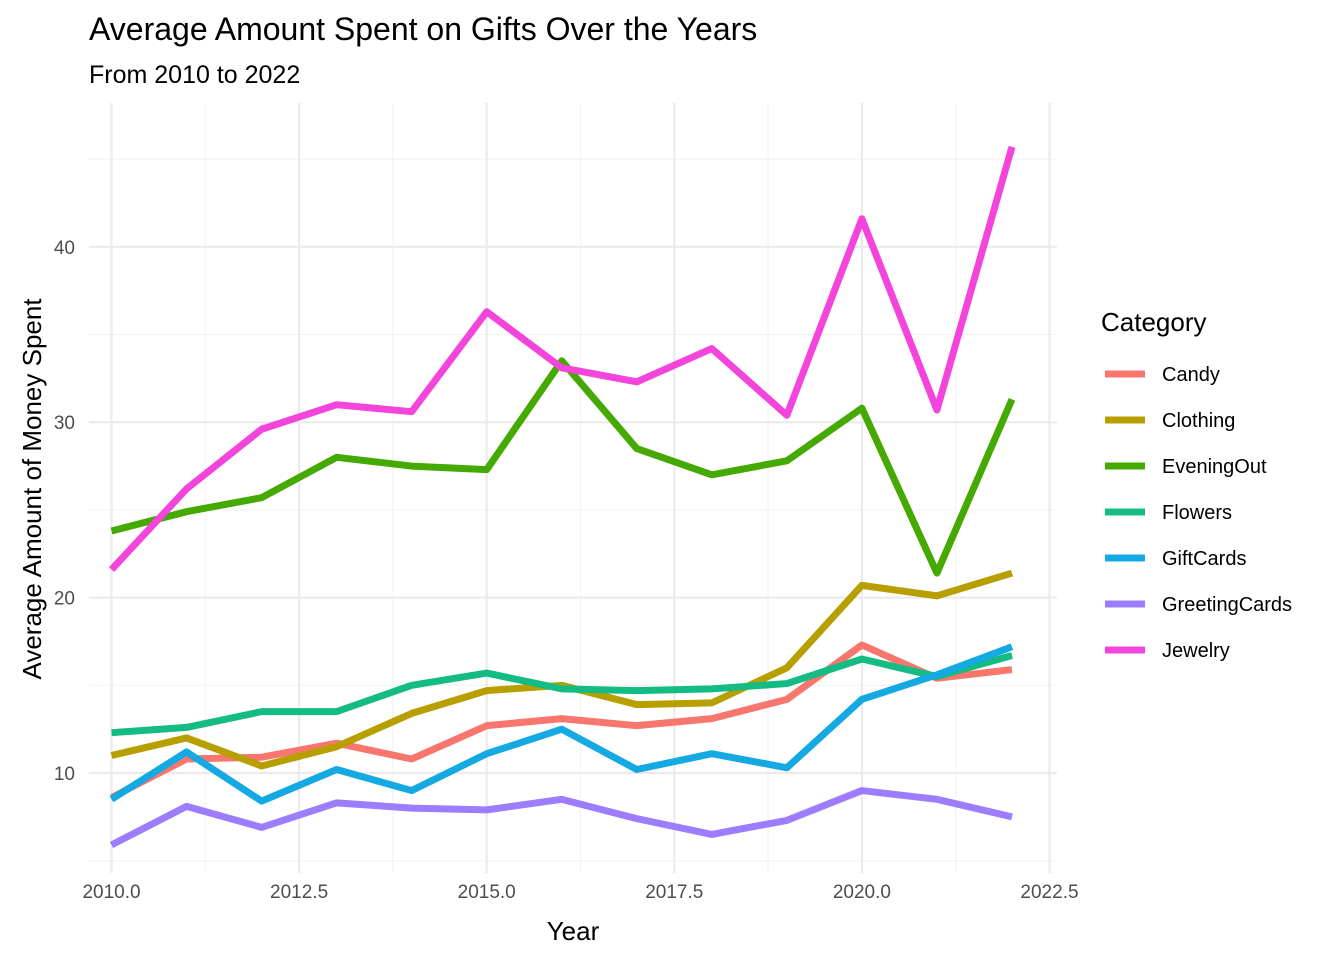 This screenshot has width=1344, height=960. Describe the element at coordinates (1197, 513) in the screenshot. I see `legend-label-flowers: Flowers` at that location.